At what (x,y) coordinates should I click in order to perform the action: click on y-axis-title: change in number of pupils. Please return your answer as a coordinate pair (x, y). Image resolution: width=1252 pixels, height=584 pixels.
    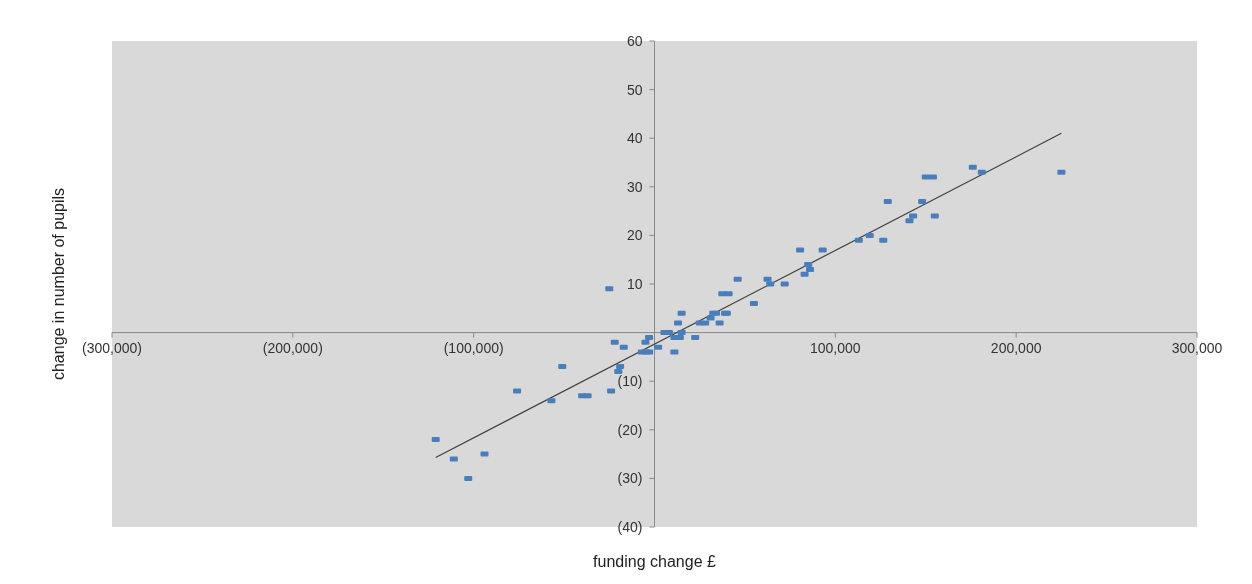
    Looking at the image, I should click on (58, 284).